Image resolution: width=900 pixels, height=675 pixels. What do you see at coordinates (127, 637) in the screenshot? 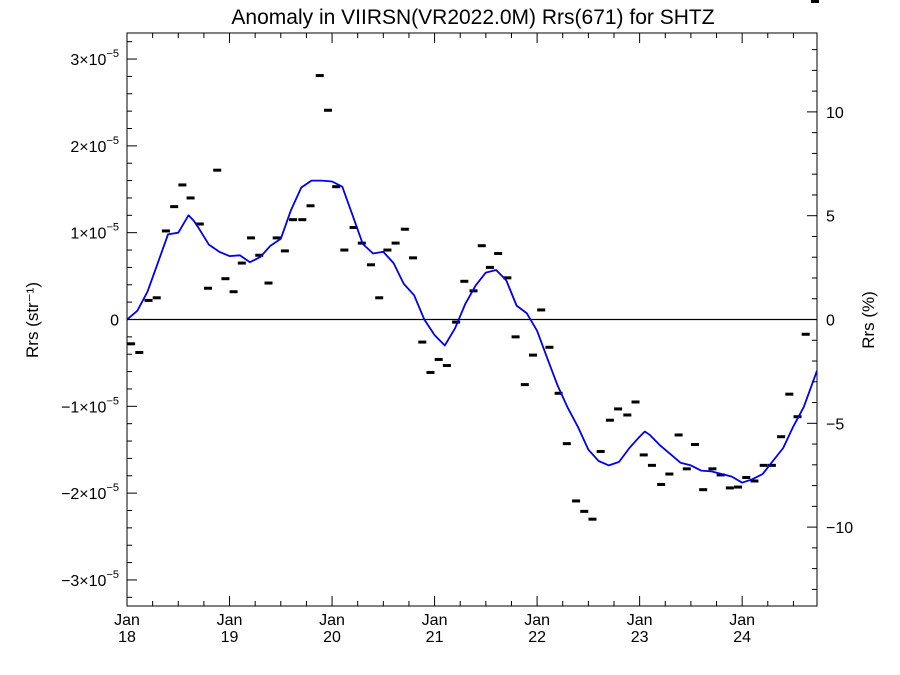
I see `x-tick-label-year: 18` at bounding box center [127, 637].